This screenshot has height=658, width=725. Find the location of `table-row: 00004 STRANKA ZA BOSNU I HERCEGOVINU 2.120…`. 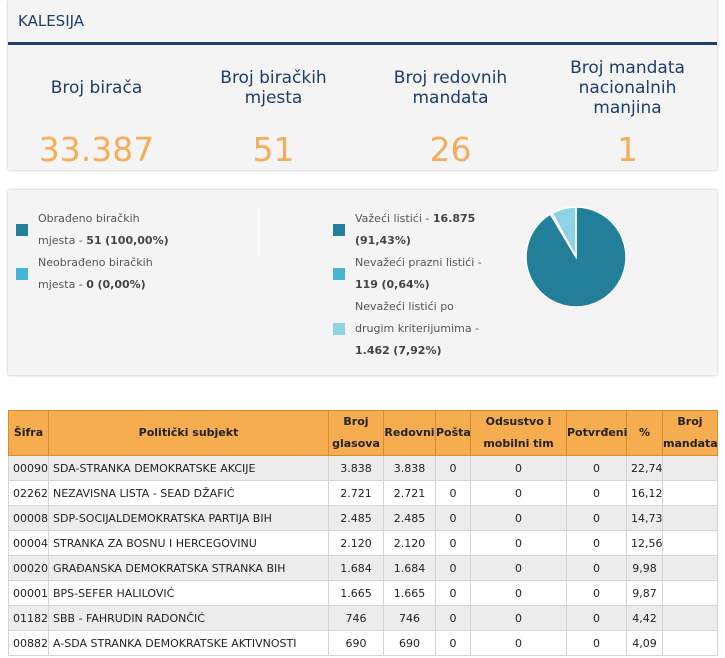

table-row: 00004 STRANKA ZA BOSNU I HERCEGOVINU 2.120… is located at coordinates (363, 543).